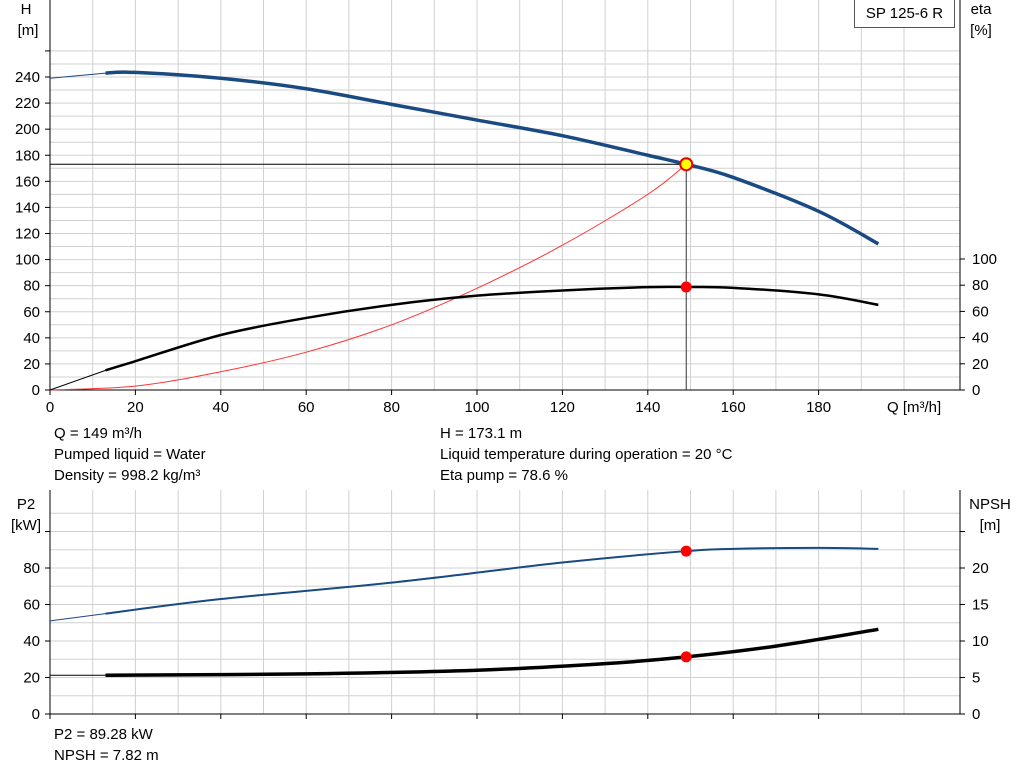 The height and width of the screenshot is (781, 1024). Describe the element at coordinates (106, 755) in the screenshot. I see `npsh-value: NPSH = 7.82 m` at that location.